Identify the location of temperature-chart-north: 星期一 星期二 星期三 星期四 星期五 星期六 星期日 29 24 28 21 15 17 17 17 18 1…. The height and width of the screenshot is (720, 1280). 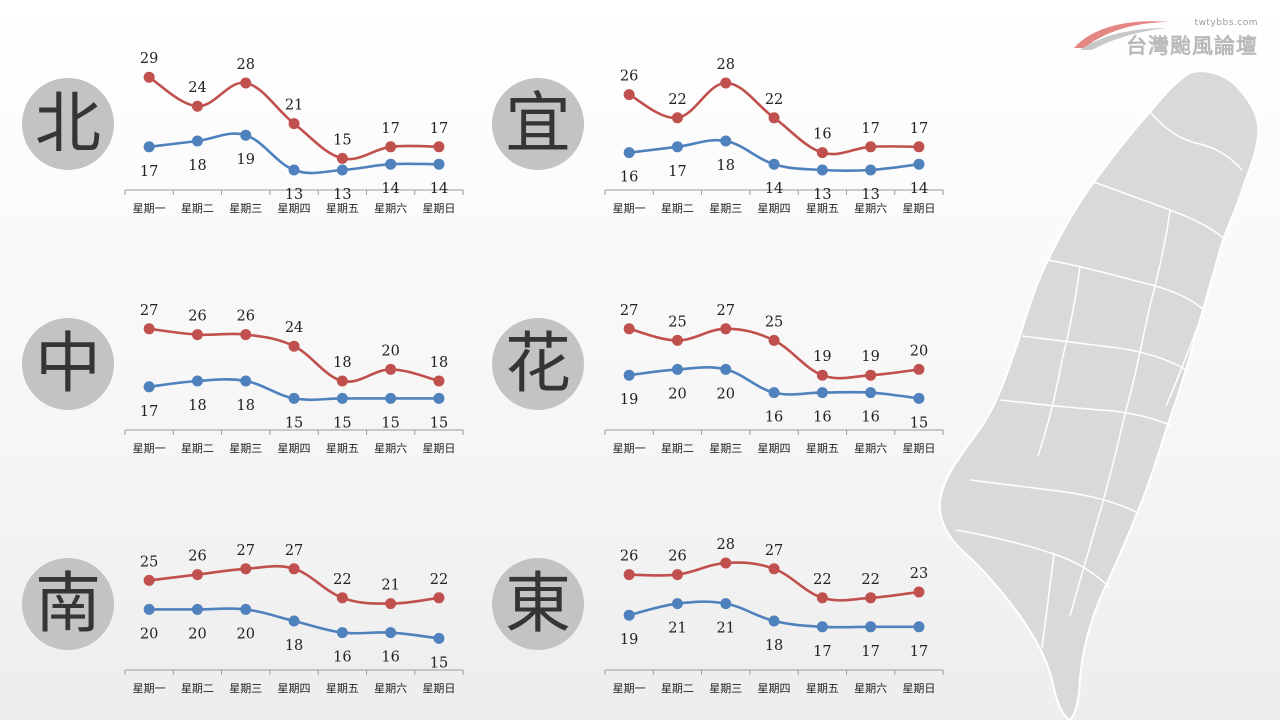
(294, 133).